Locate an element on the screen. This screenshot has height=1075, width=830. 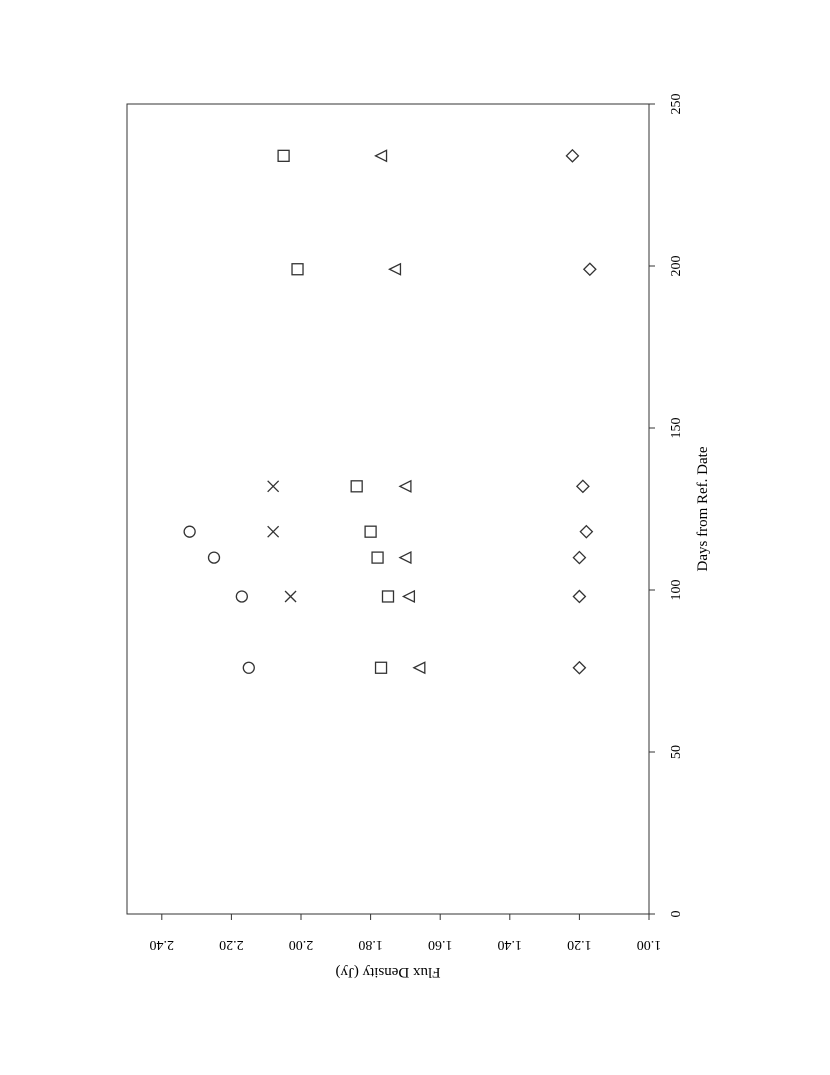
y-tick-label: 2.00 is located at coordinates (301, 944).